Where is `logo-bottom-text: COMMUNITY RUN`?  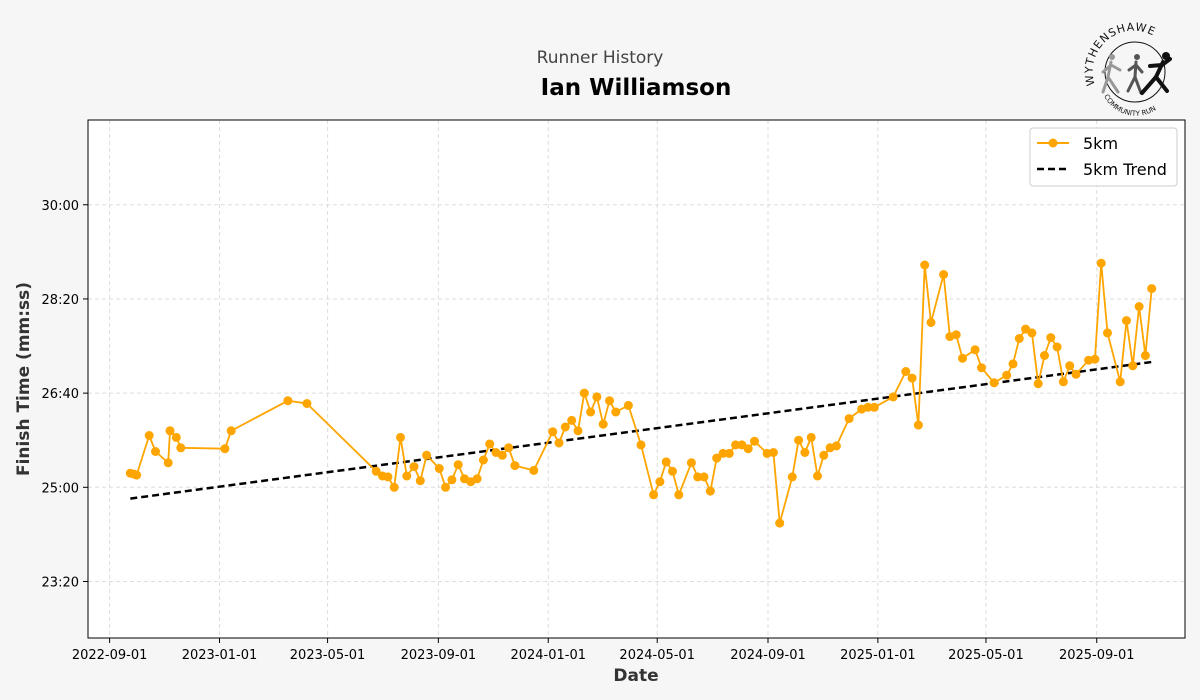 logo-bottom-text: COMMUNITY RUN is located at coordinates (1129, 105).